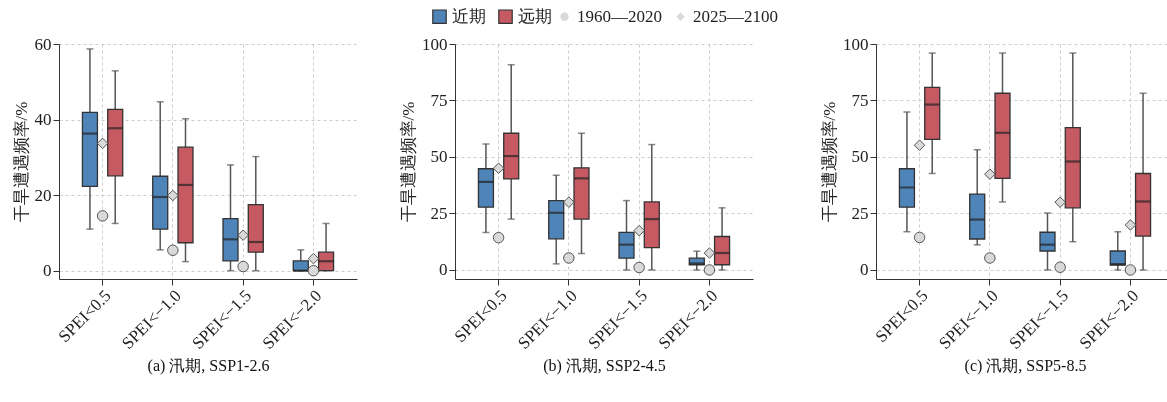 The image size is (1167, 402). Describe the element at coordinates (208, 366) in the screenshot. I see `x-axis-title: (a) 汛期, SSP1-2.6` at that location.